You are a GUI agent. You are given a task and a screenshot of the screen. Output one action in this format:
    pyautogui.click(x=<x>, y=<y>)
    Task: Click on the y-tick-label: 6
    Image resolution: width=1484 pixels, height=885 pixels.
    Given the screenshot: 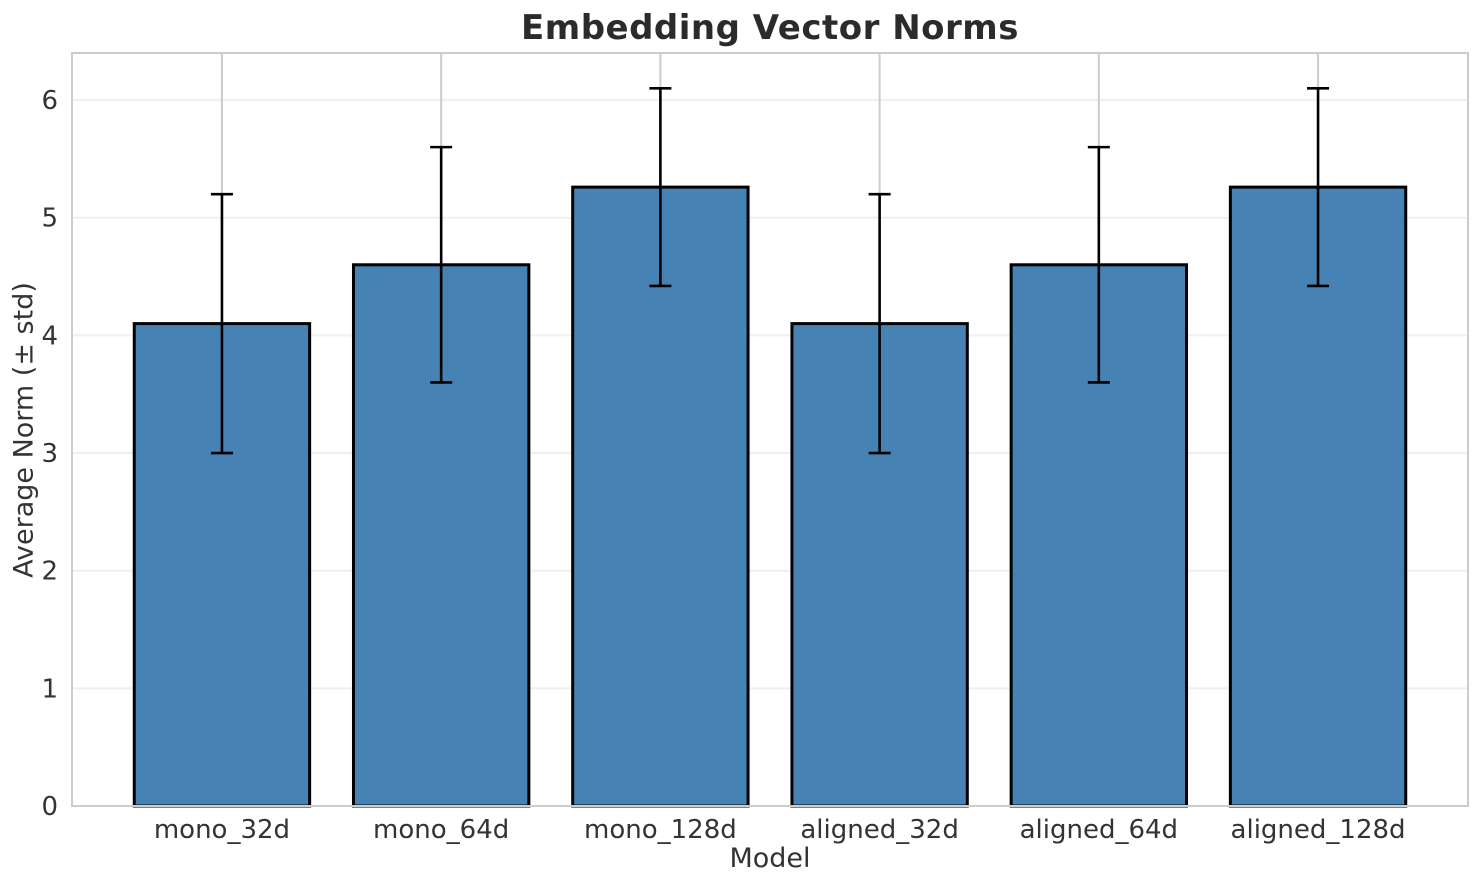 What is the action you would take?
    pyautogui.click(x=49, y=101)
    